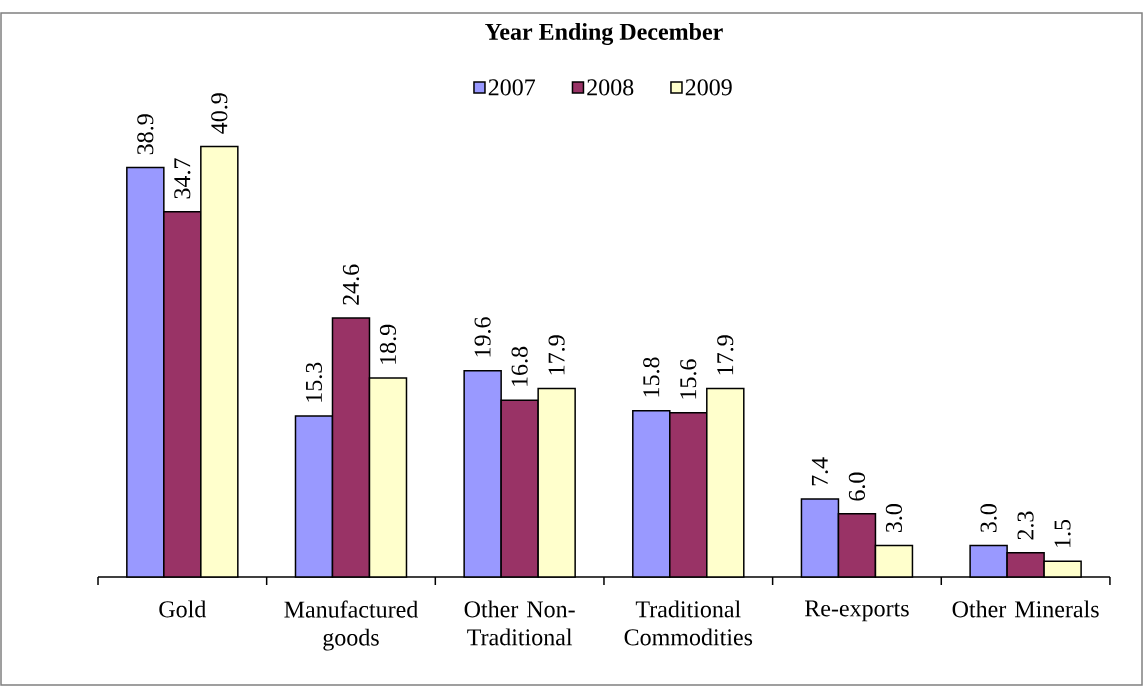 This screenshot has width=1144, height=687. I want to click on data-label: 16.8, so click(519, 366).